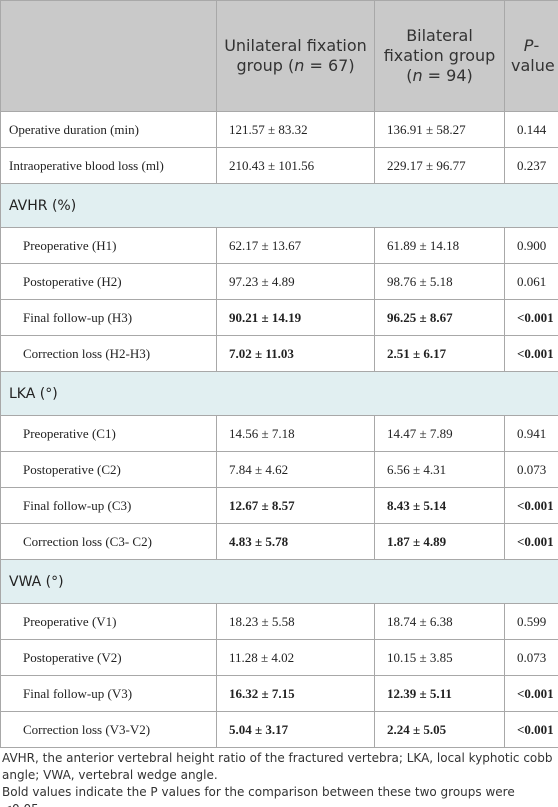 The height and width of the screenshot is (807, 558). I want to click on section-row: VWA (°), so click(279, 581).